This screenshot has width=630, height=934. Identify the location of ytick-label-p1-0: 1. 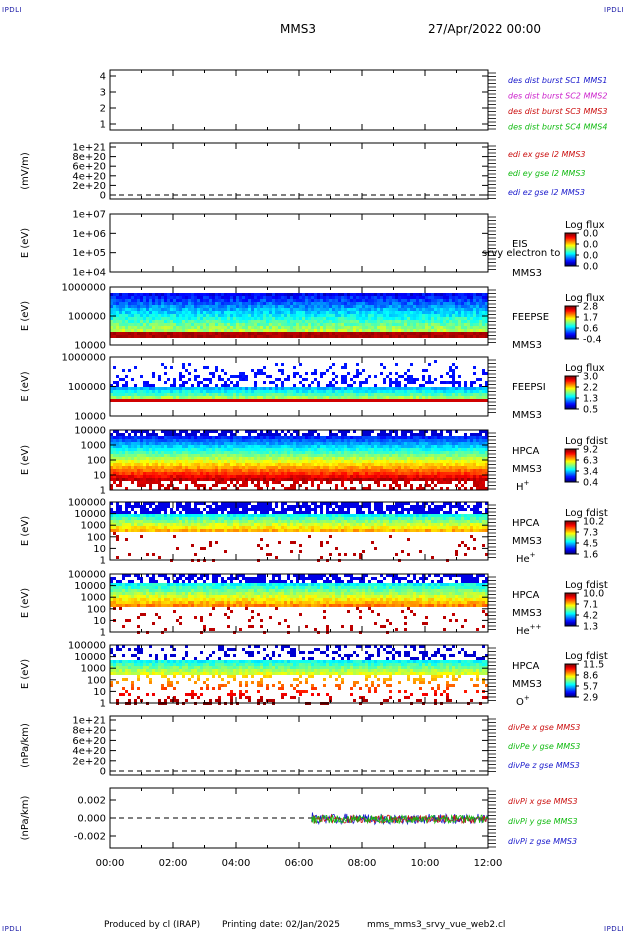
(103, 125).